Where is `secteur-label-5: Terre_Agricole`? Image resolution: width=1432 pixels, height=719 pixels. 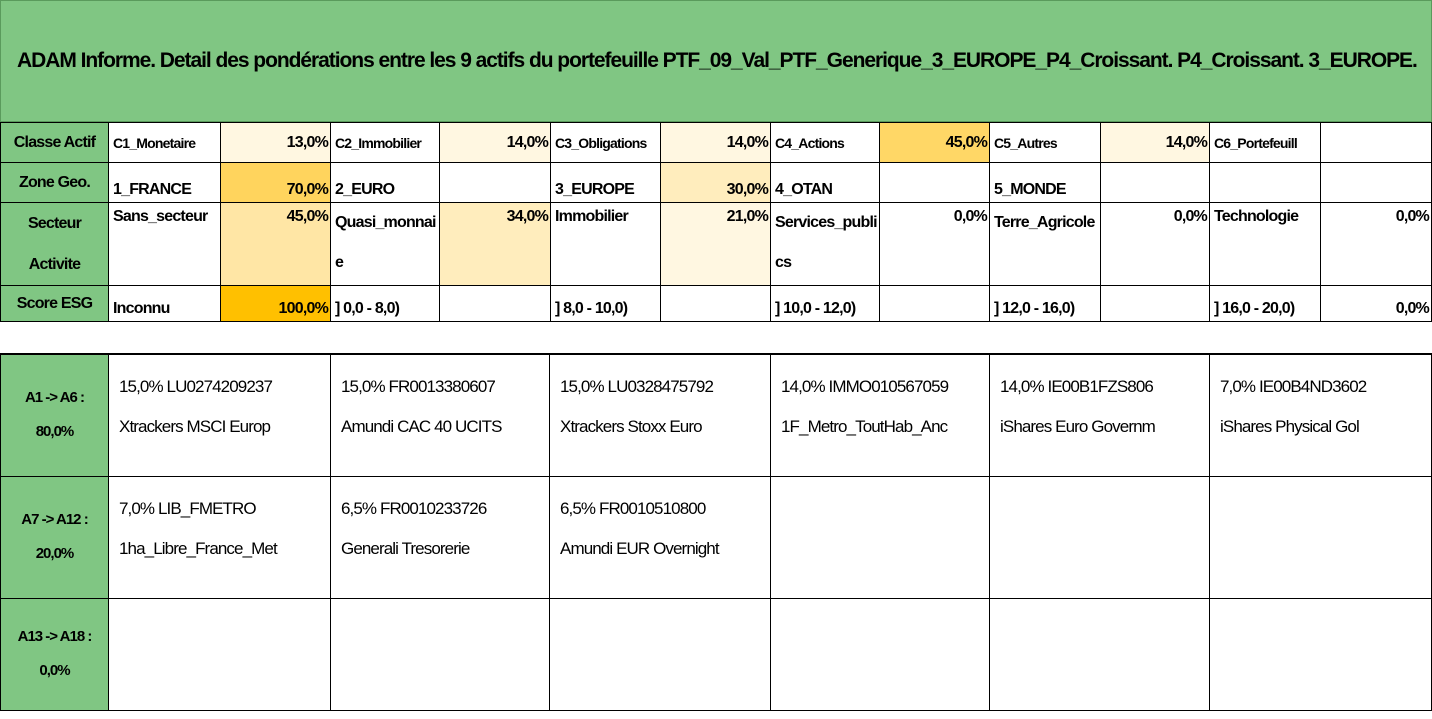
secteur-label-5: Terre_Agricole is located at coordinates (1045, 244).